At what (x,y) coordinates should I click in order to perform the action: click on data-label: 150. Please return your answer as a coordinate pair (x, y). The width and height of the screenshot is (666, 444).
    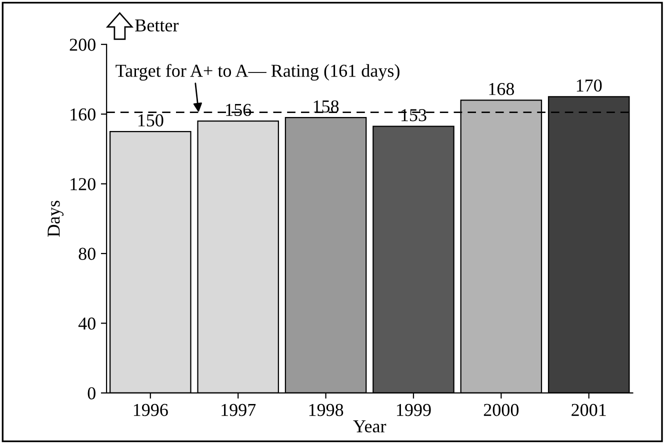
    Looking at the image, I should click on (151, 120).